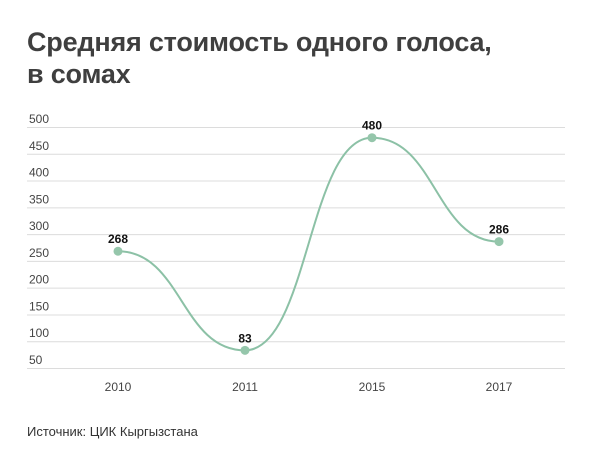 This screenshot has height=469, width=600. Describe the element at coordinates (372, 387) in the screenshot. I see `x-tick-label: 2015` at that location.